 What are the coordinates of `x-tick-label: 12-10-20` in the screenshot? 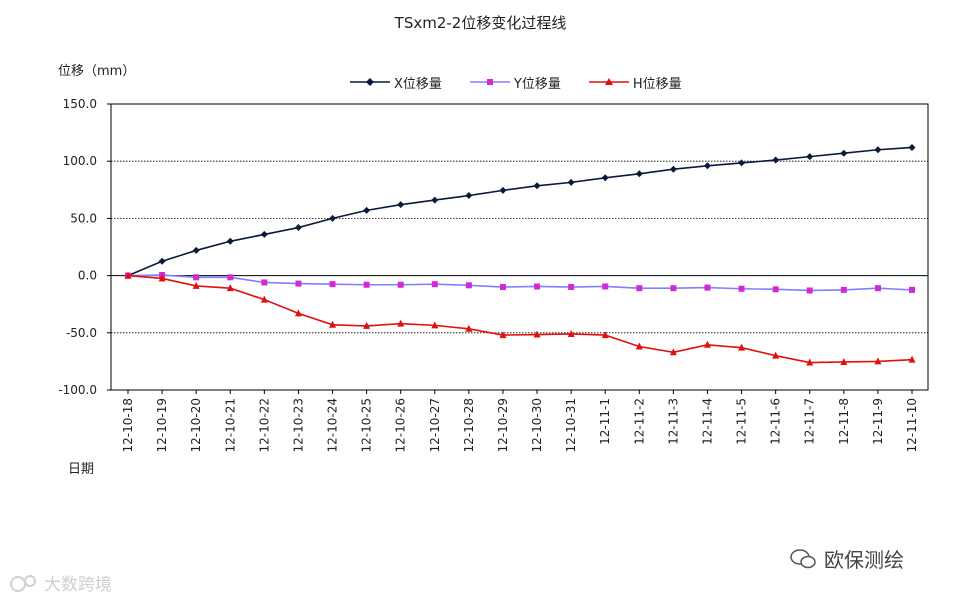 It's located at (196, 425).